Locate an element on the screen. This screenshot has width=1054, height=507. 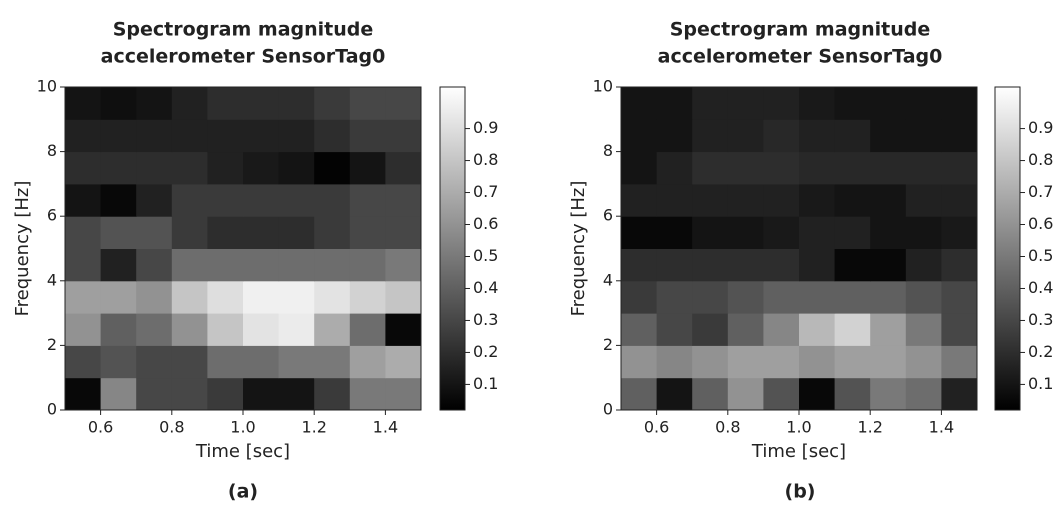
chart-title: Spectrogram magnitude is located at coordinates (800, 30).